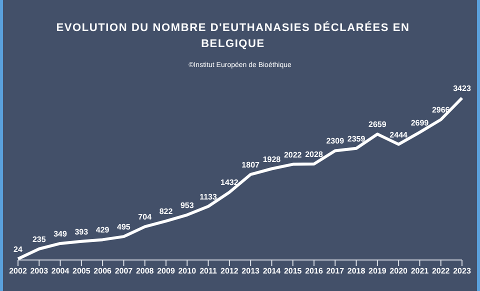 The width and height of the screenshot is (480, 291). Describe the element at coordinates (209, 197) in the screenshot. I see `data-label: 1133` at that location.